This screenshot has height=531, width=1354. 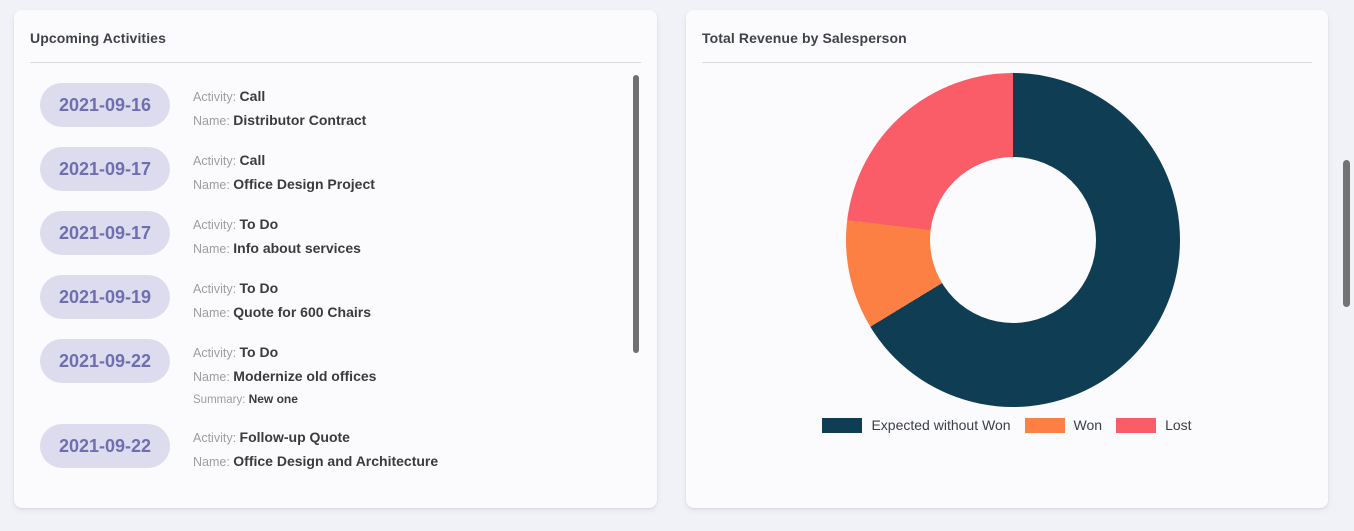 I want to click on activity-field-line: Name: Quote for 600 Chairs, so click(x=282, y=313).